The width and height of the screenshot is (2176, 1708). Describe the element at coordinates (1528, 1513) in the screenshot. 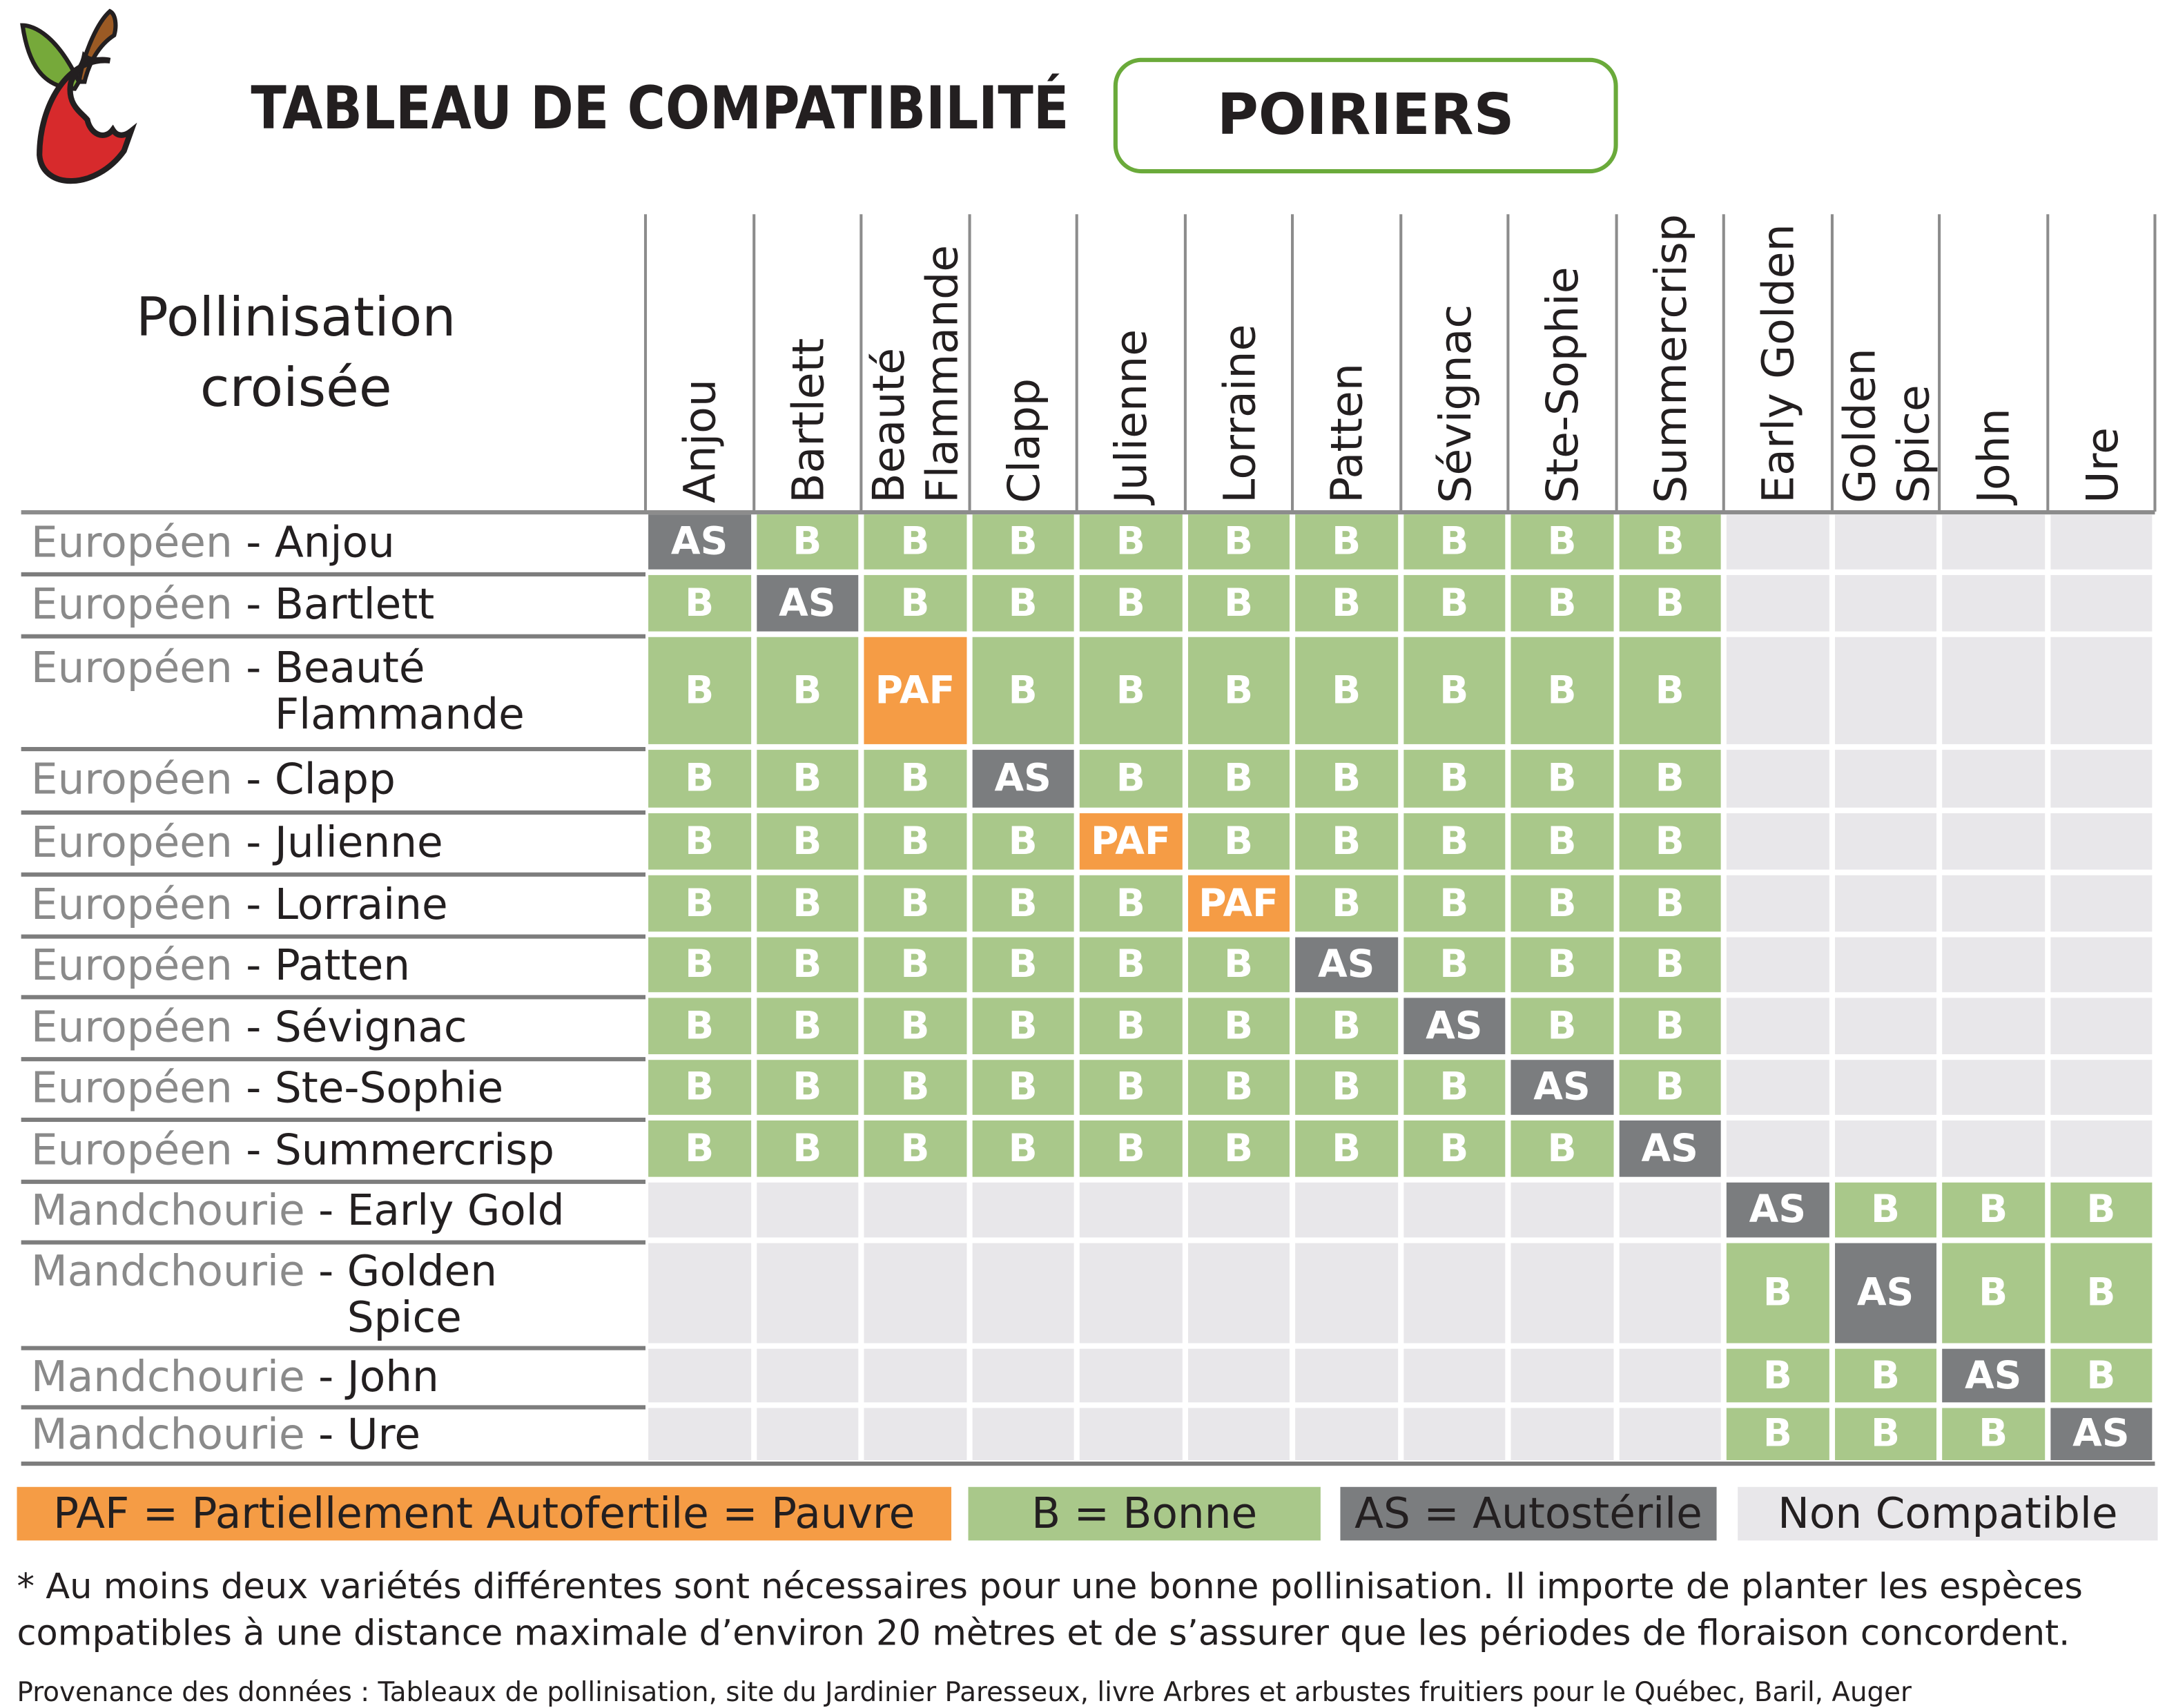

I see `legend-item-as: AS = Autostérile` at that location.